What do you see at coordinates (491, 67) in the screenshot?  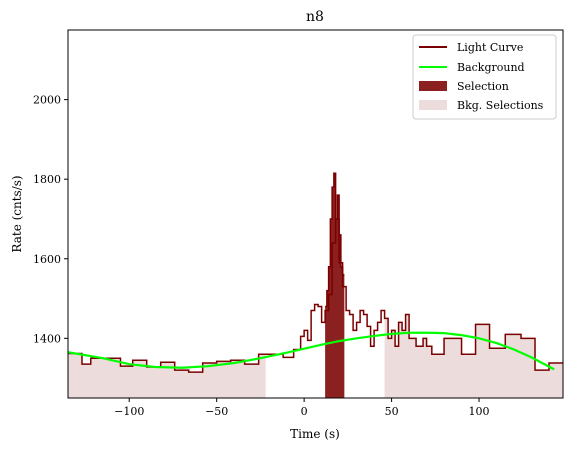 I see `legend-label-background: Background` at bounding box center [491, 67].